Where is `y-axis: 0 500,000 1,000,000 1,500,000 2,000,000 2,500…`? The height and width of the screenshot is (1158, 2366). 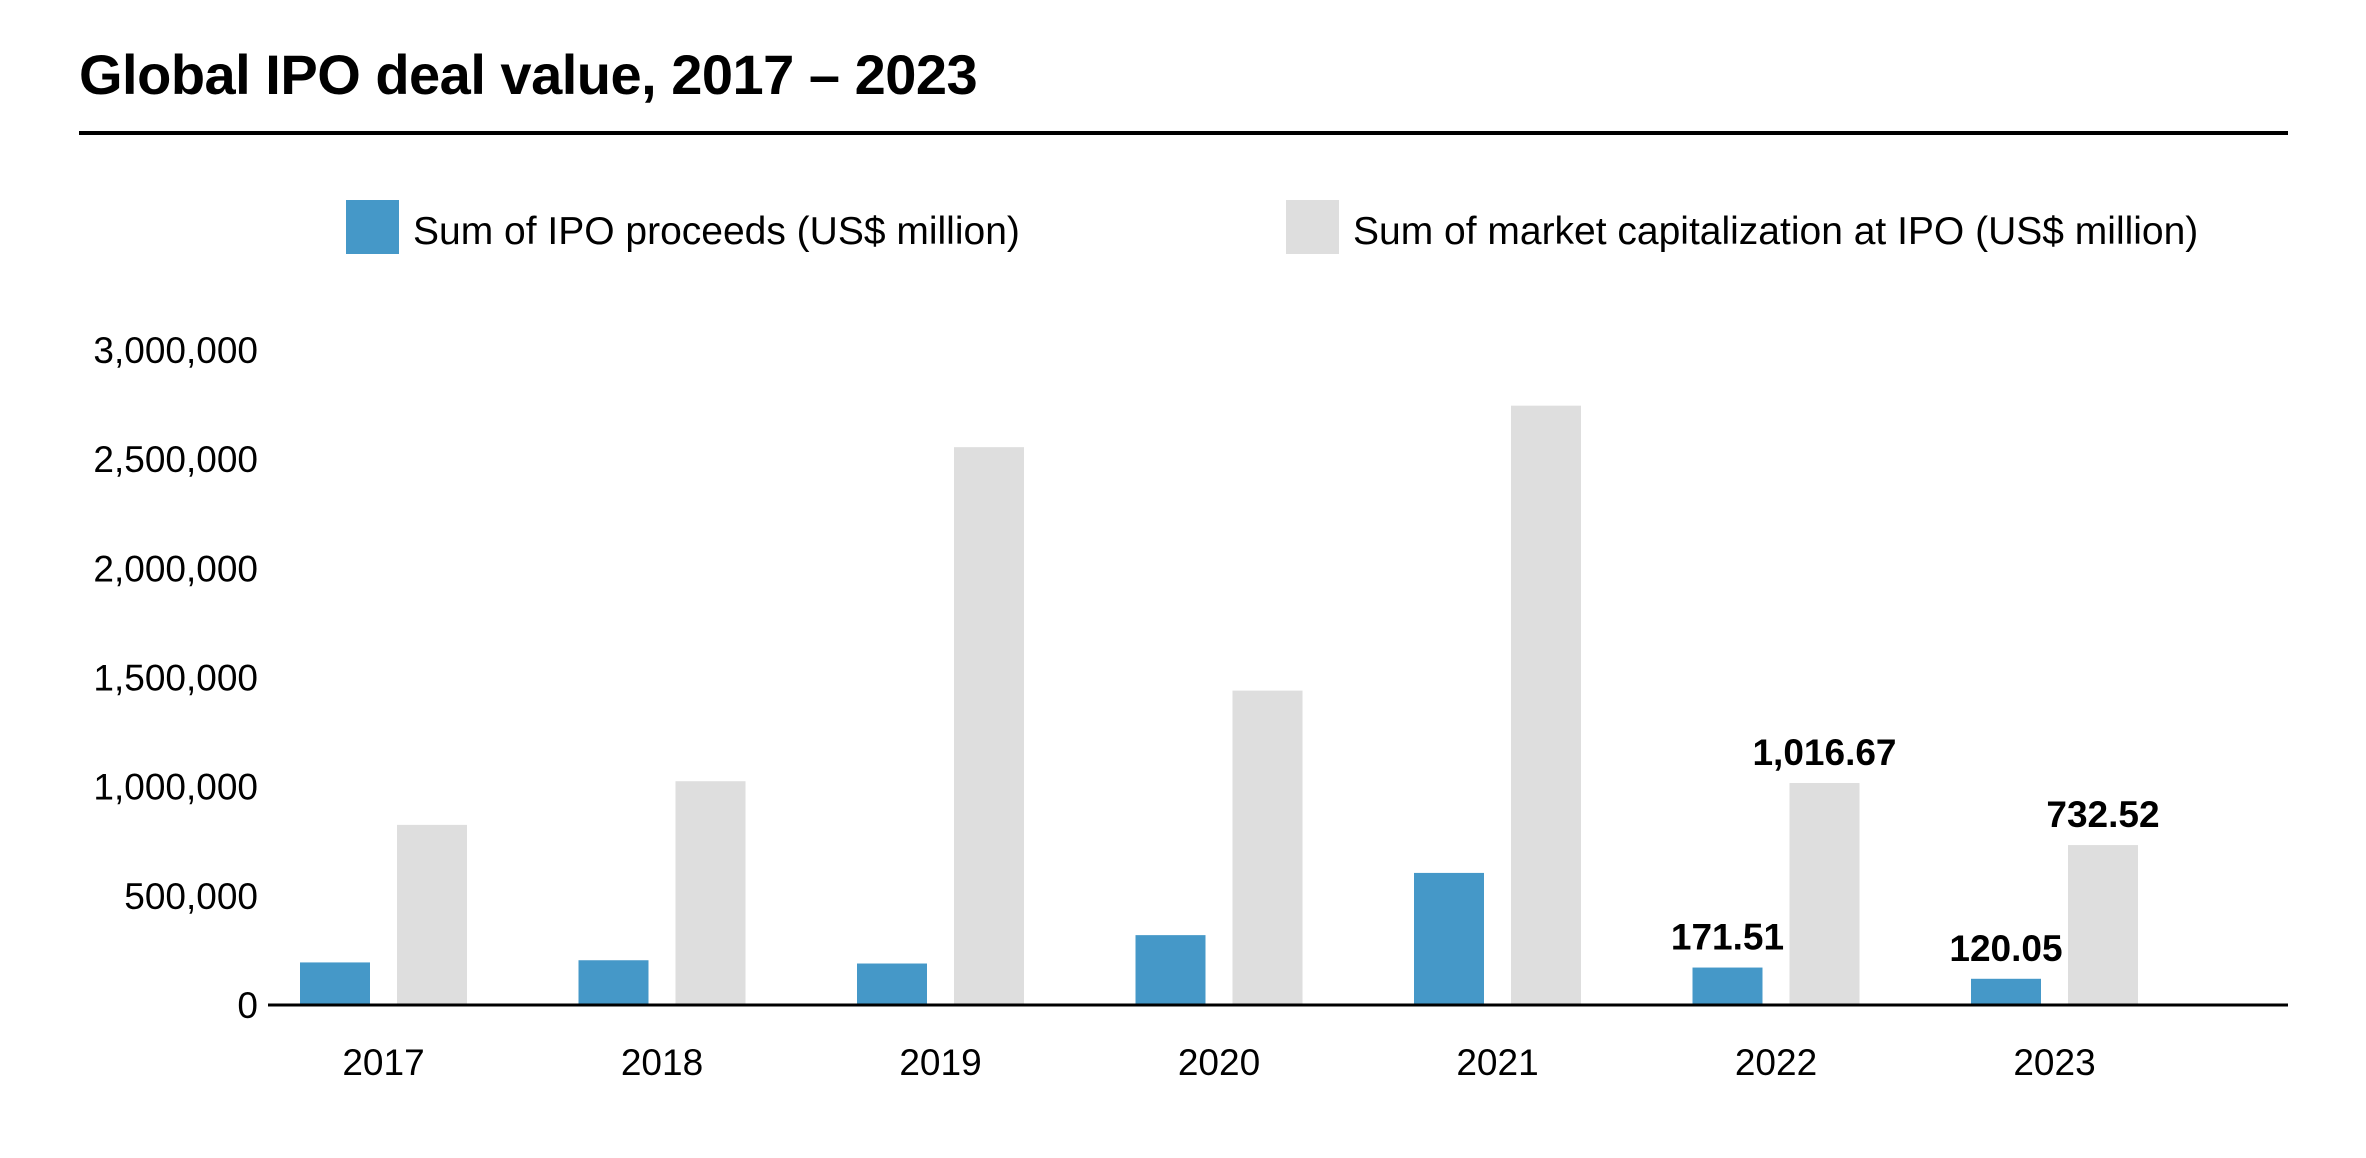
y-axis: 0 500,000 1,000,000 1,500,000 2,000,000 2,500… is located at coordinates (175, 678).